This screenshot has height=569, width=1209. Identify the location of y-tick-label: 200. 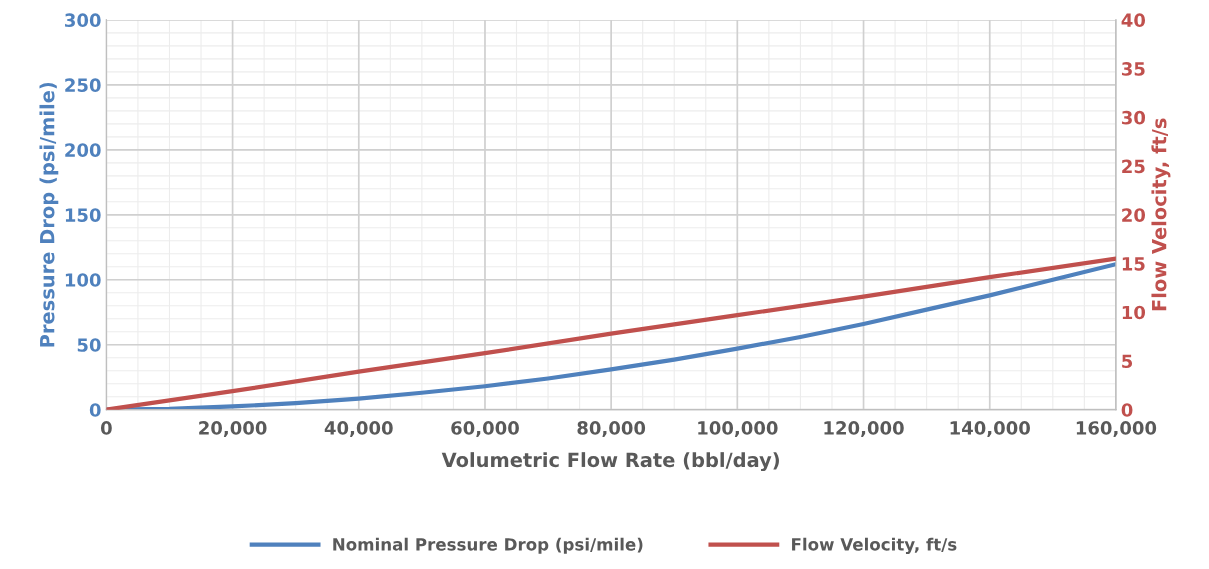
(83, 150).